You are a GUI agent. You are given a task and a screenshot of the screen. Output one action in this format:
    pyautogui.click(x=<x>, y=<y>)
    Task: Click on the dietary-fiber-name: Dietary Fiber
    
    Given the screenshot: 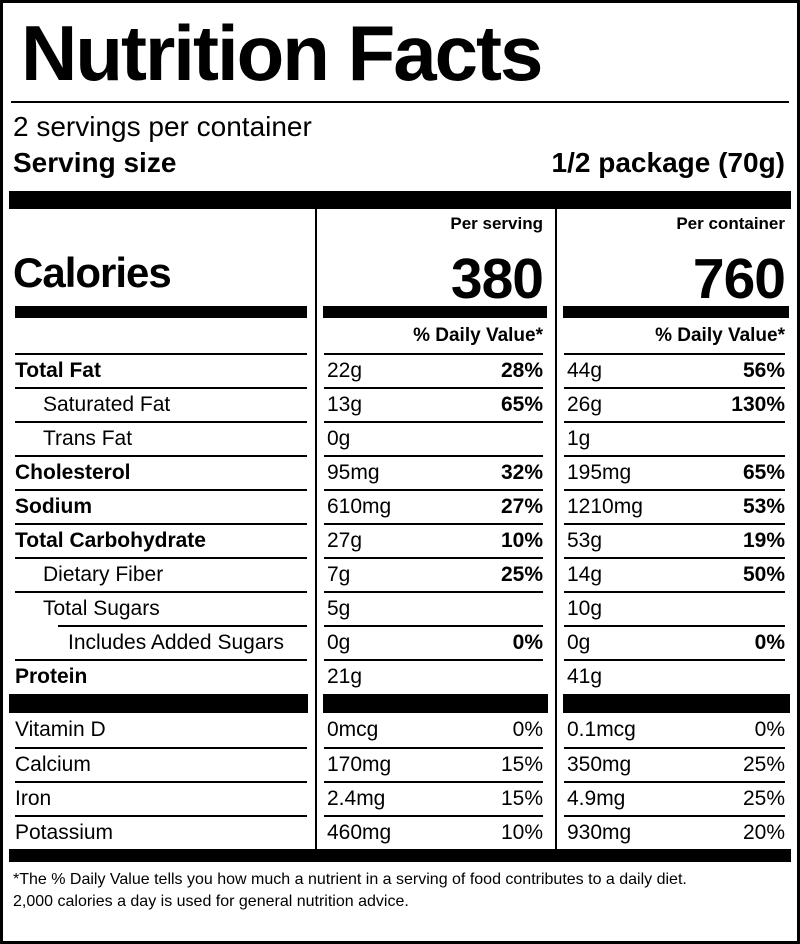 What is the action you would take?
    pyautogui.click(x=103, y=575)
    